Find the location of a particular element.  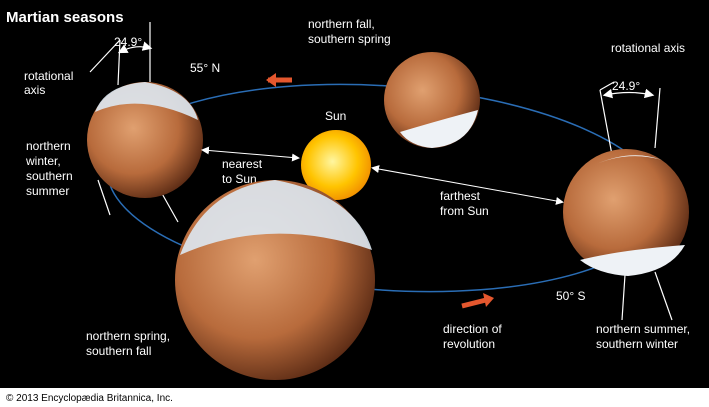

season-label: northern winter, southern summer is located at coordinates (49, 168).